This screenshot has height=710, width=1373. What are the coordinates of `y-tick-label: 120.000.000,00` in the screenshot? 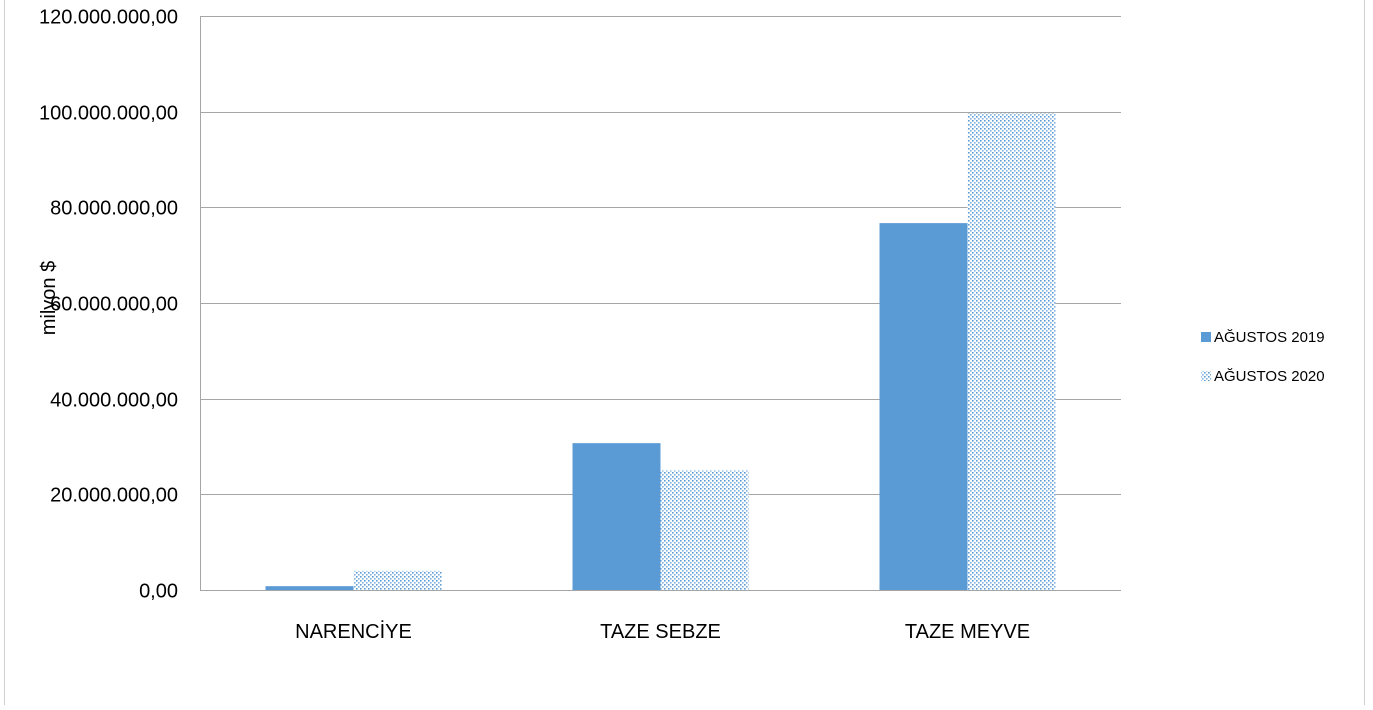 It's located at (108, 18).